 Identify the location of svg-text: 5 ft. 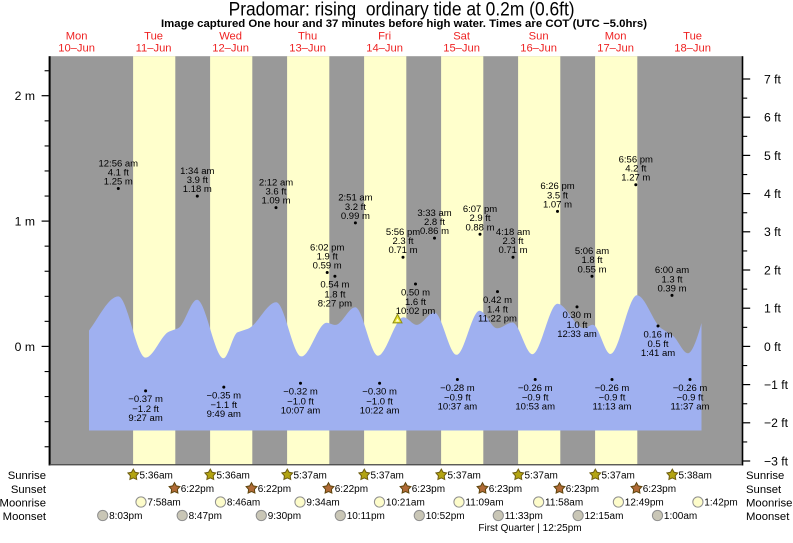
(773, 156).